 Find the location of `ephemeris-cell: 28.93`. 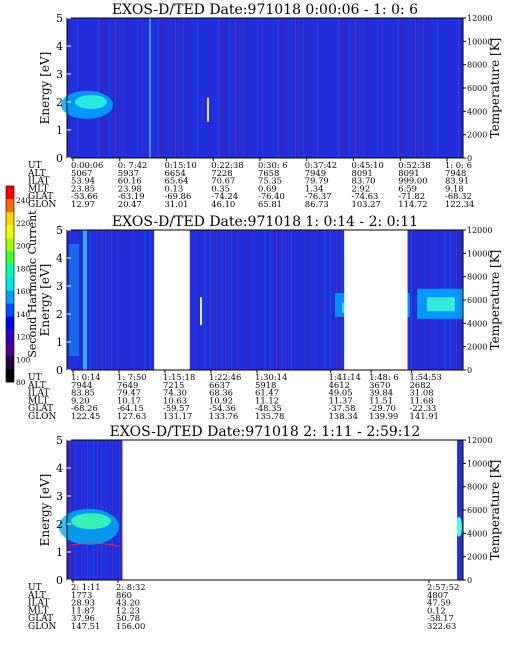

ephemeris-cell: 28.93 is located at coordinates (83, 603).